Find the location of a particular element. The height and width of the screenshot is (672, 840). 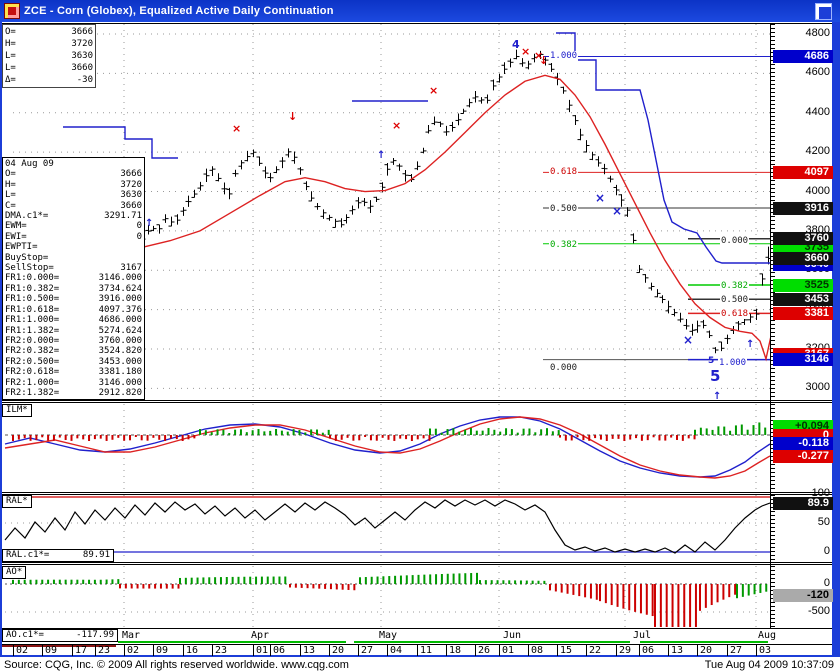

wave-marker: 5 is located at coordinates (715, 376).